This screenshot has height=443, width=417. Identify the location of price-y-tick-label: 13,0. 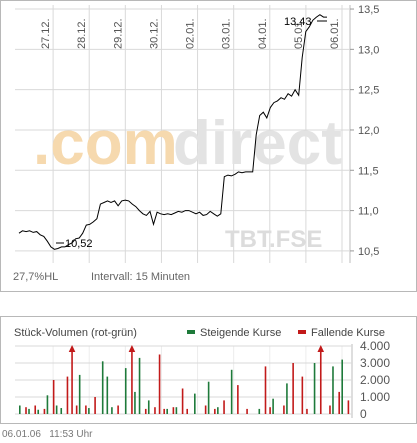
(368, 50).